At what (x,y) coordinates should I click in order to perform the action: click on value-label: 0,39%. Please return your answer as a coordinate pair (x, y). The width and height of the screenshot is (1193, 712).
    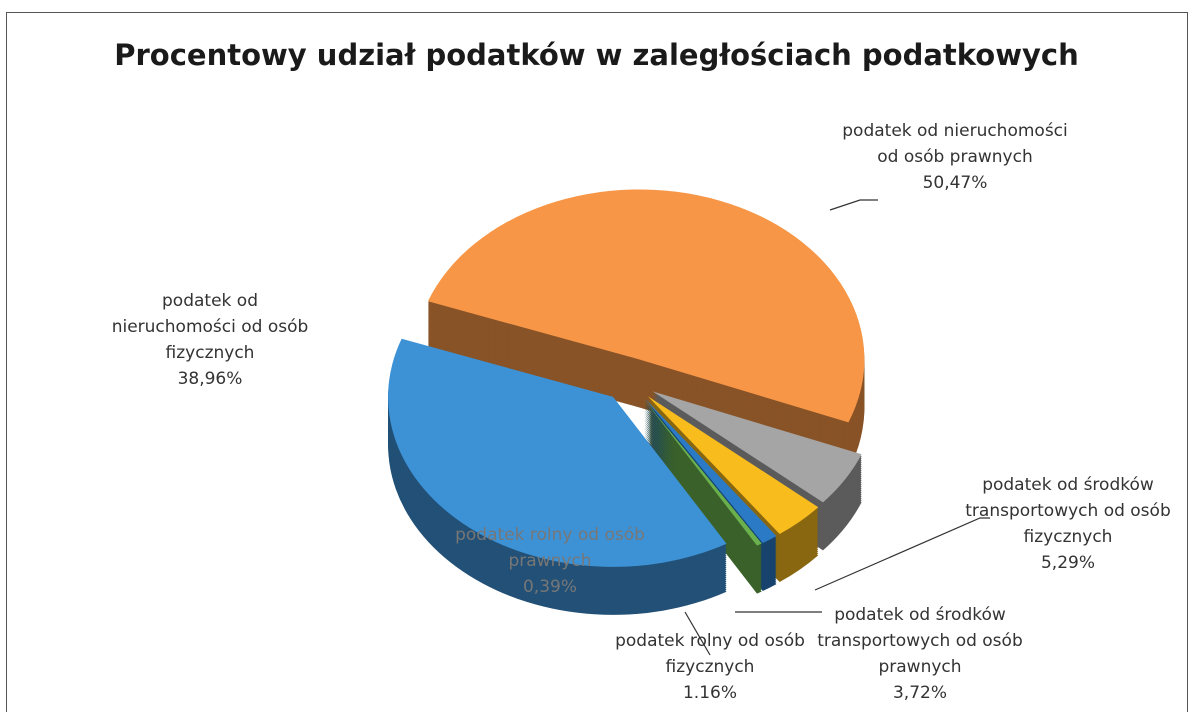
    Looking at the image, I should click on (549, 587).